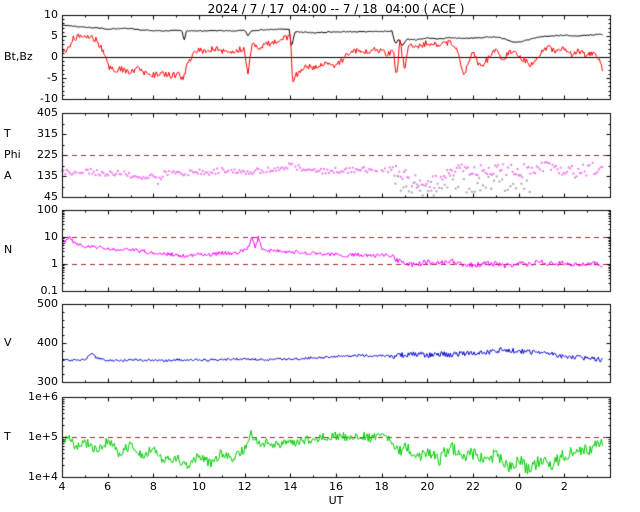 This screenshot has width=640, height=512. What do you see at coordinates (47, 342) in the screenshot?
I see `ytick-label: 400` at bounding box center [47, 342].